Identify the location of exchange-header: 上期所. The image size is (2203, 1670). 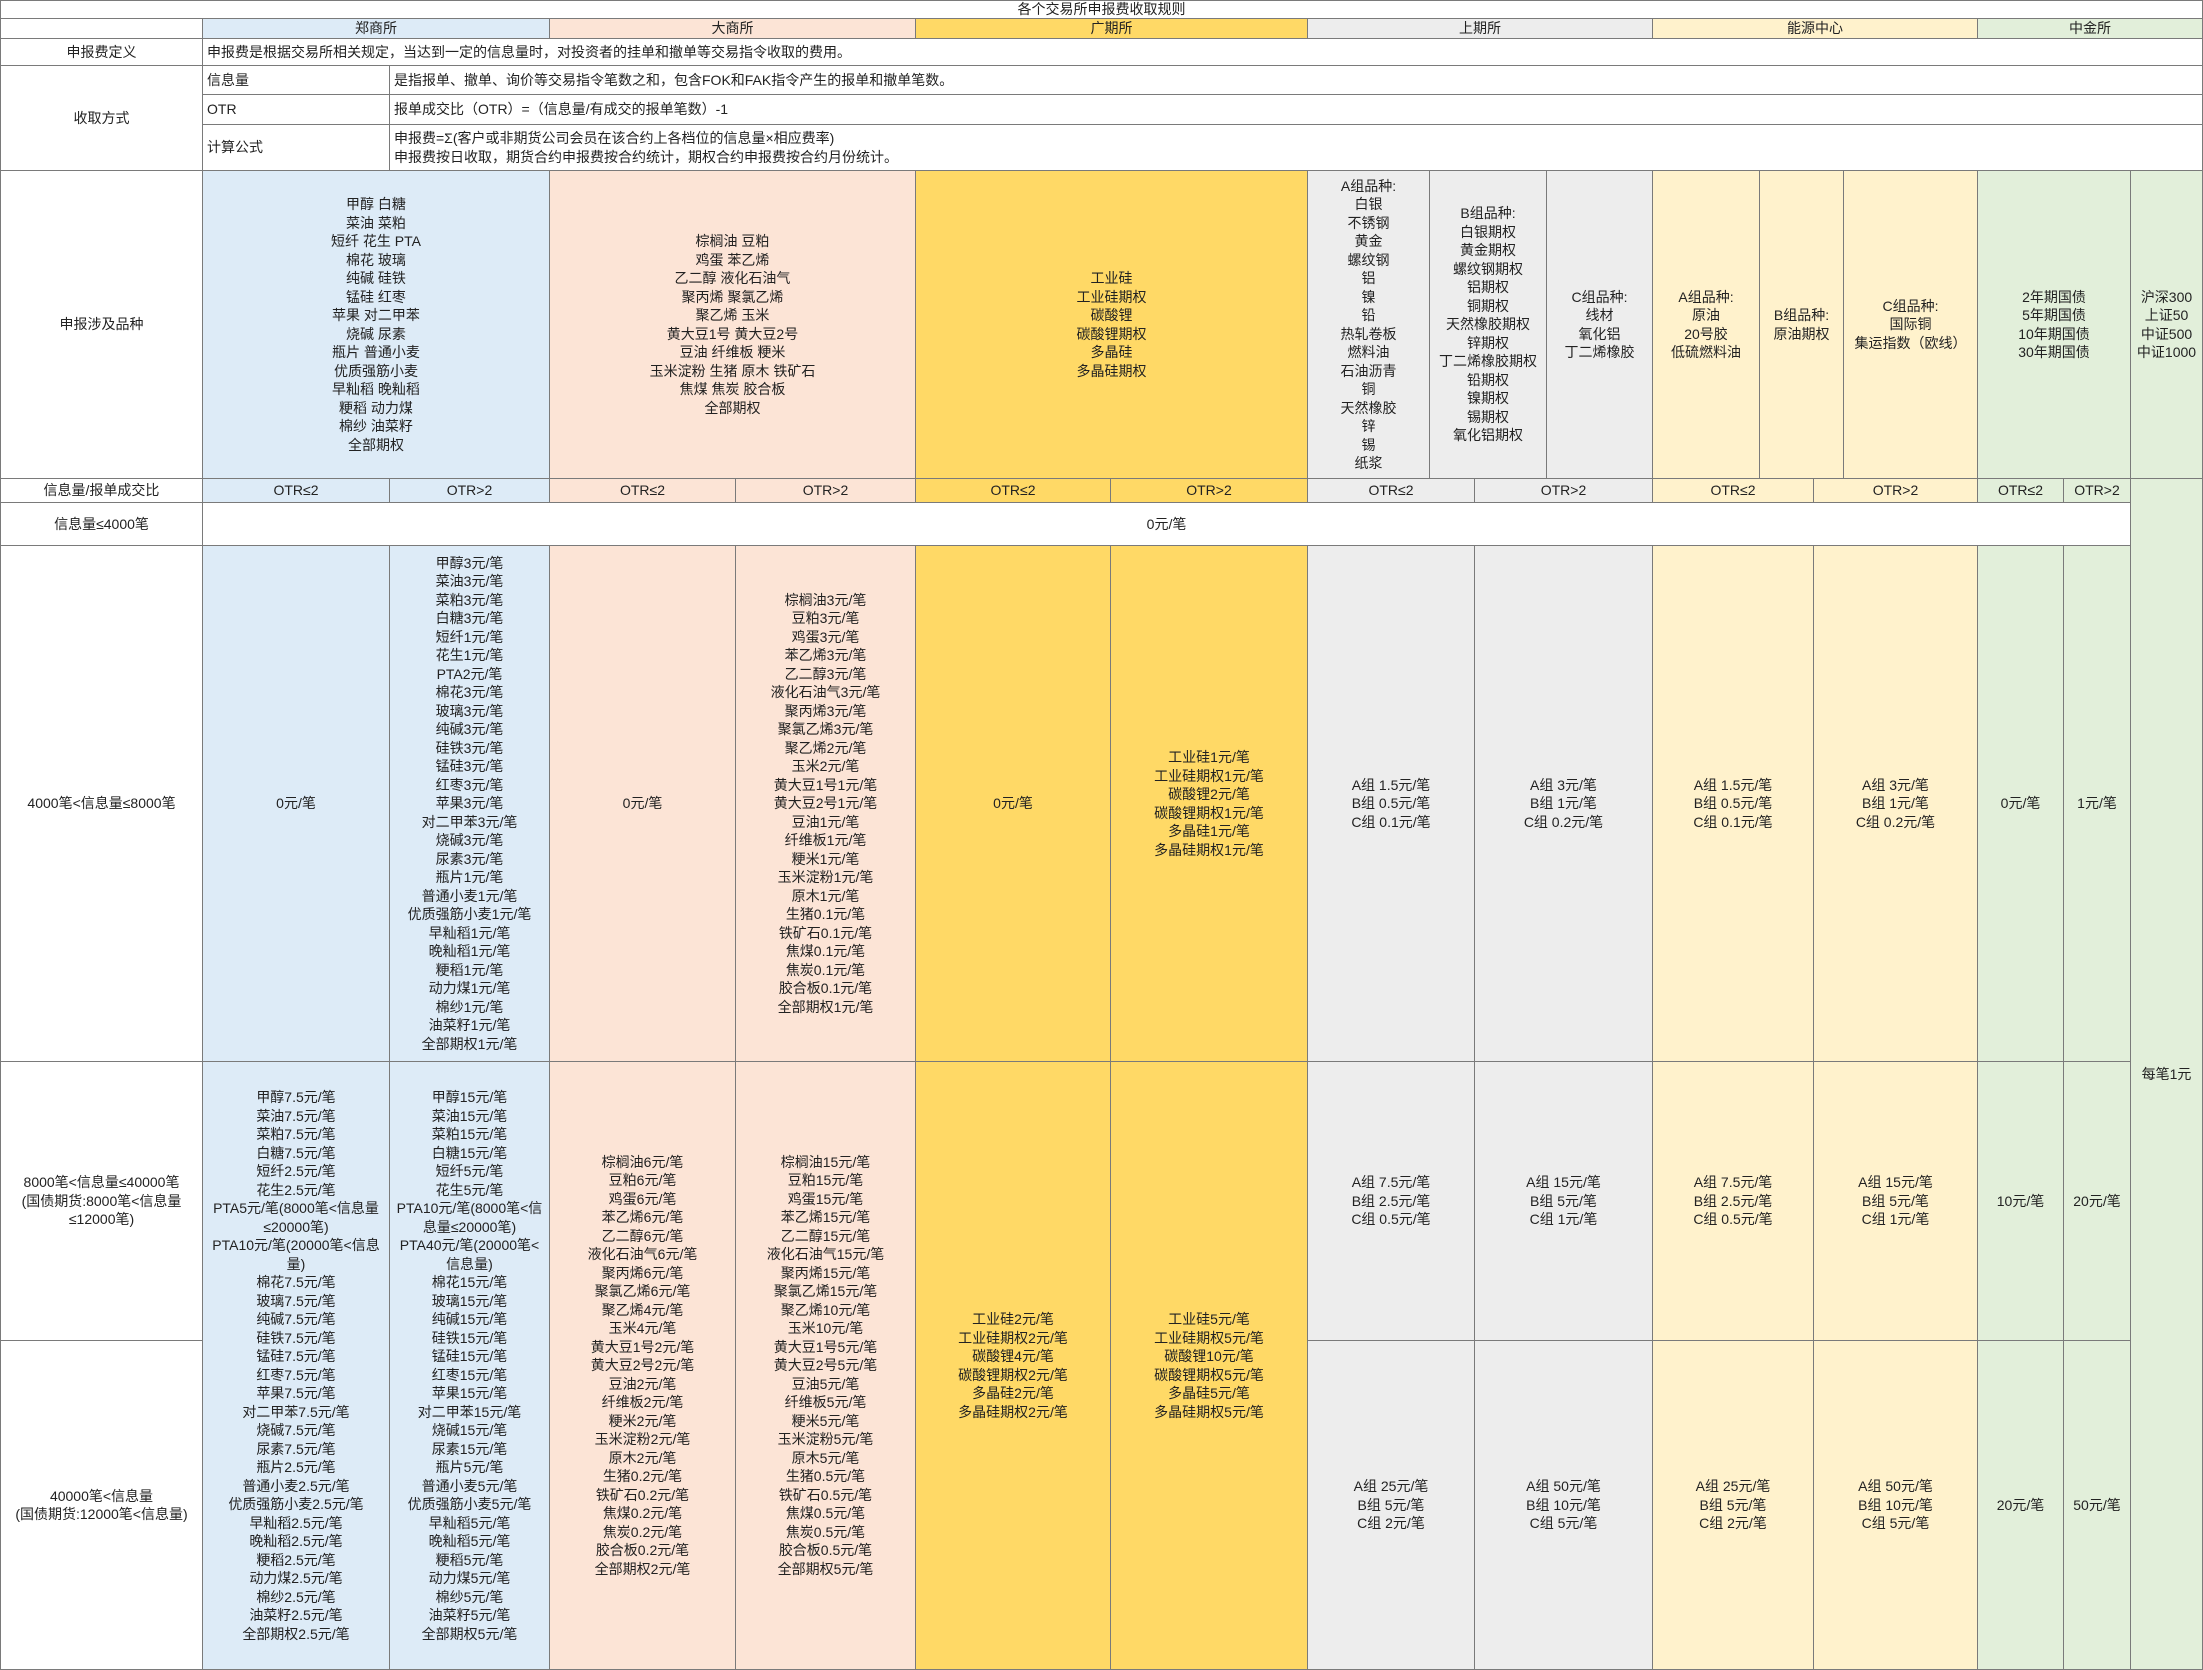
(1480, 28).